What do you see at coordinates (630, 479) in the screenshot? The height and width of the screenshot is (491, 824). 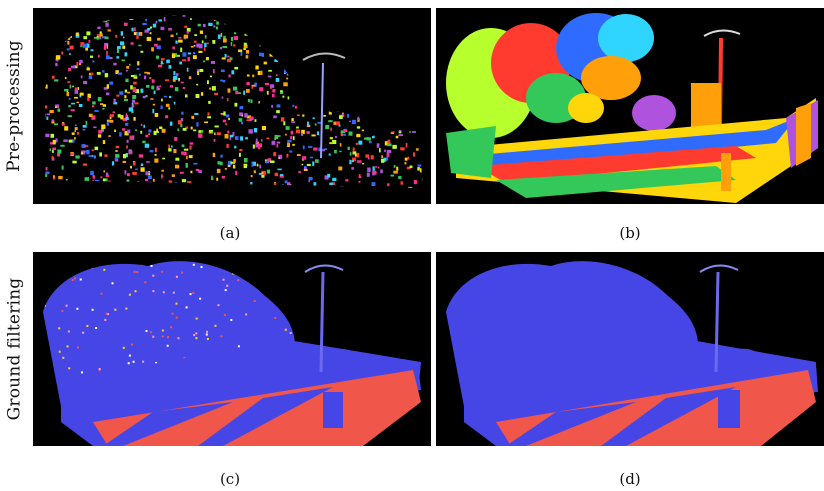 I see `caption-d: (d)` at bounding box center [630, 479].